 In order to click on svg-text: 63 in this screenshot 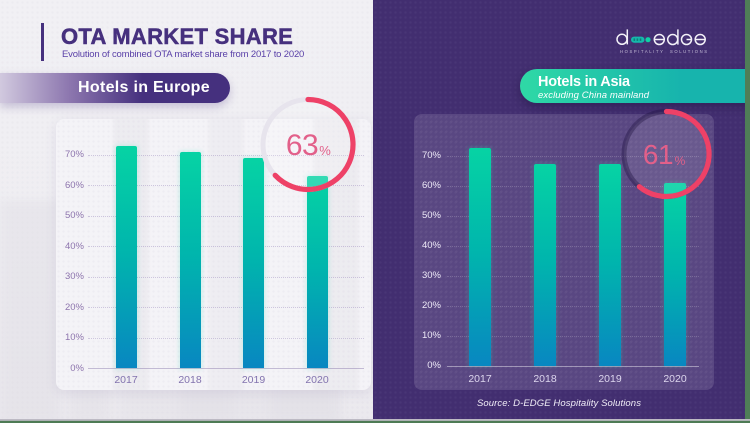, I will do `click(302, 145)`.